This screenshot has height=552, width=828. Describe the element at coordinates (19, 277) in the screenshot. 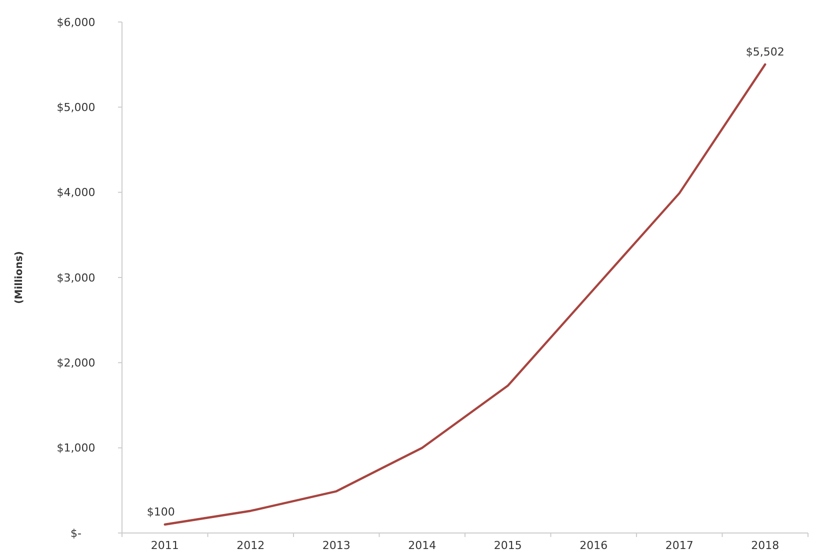

I see `y-axis-title: (Millions)` at that location.